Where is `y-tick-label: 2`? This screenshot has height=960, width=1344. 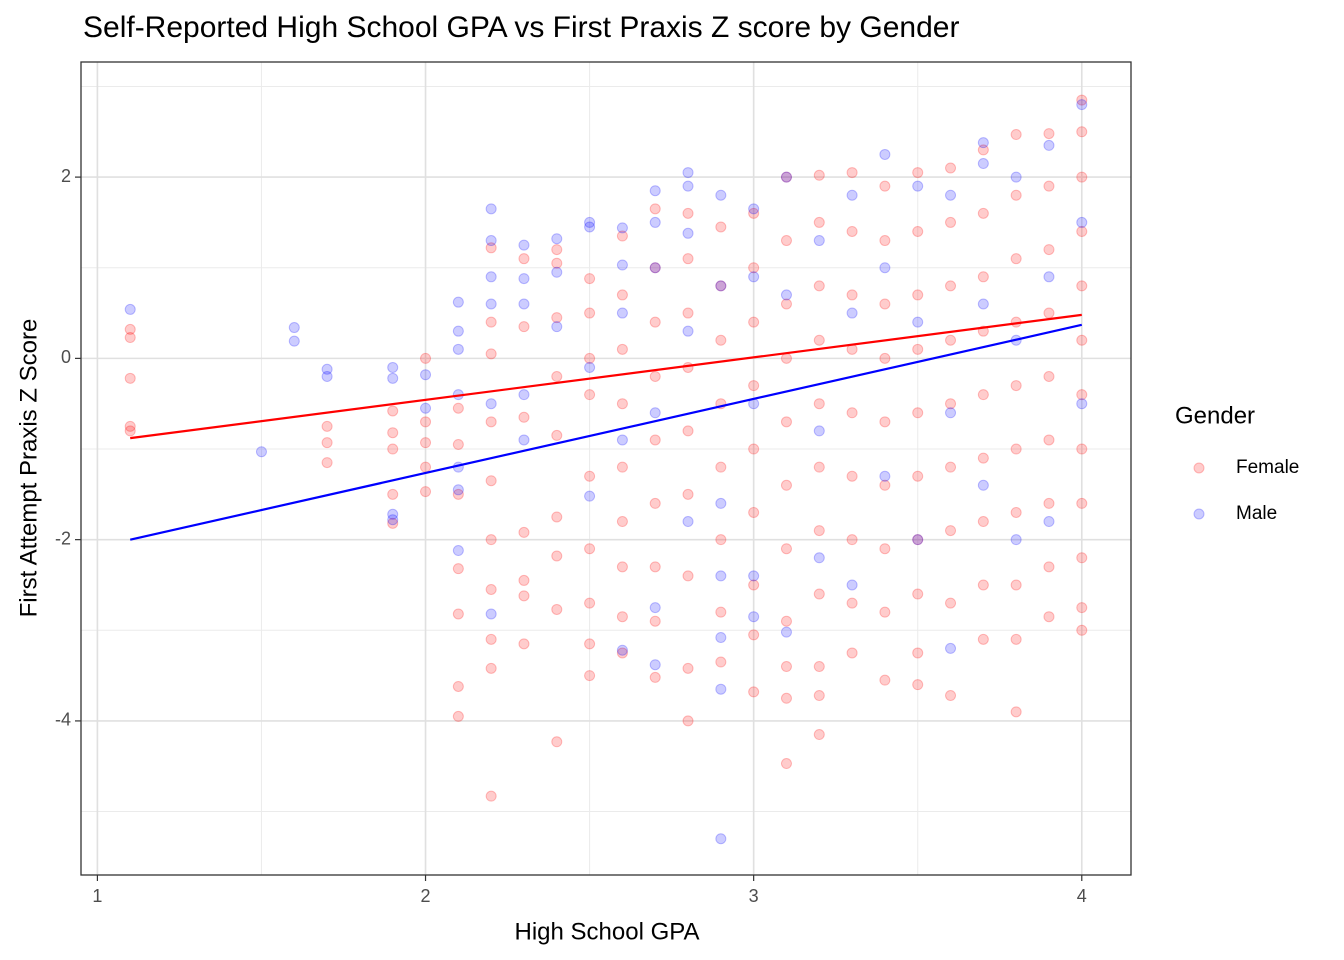
y-tick-label: 2 is located at coordinates (66, 176).